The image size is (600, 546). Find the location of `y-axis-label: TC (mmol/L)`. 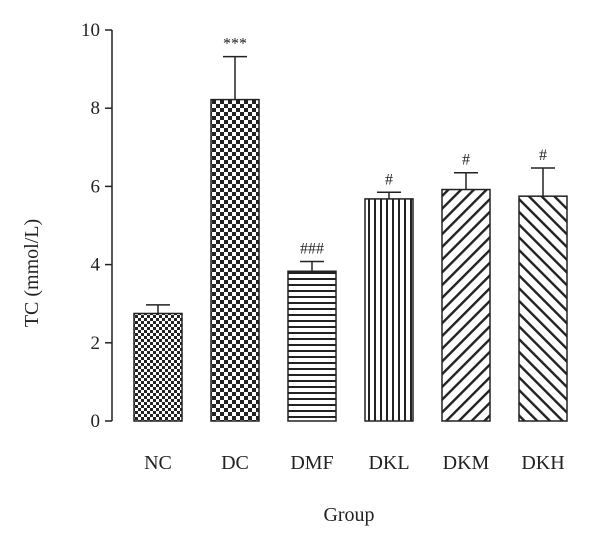

y-axis-label: TC (mmol/L) is located at coordinates (32, 273).